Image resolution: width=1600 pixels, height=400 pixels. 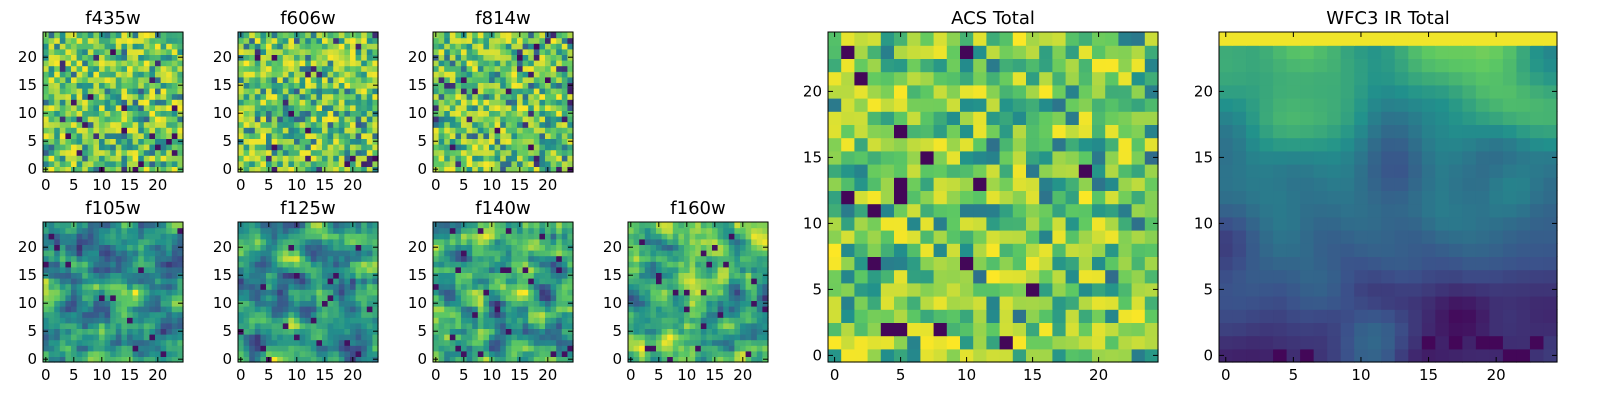 I want to click on y-tick-label: 5, so click(x=617, y=331).